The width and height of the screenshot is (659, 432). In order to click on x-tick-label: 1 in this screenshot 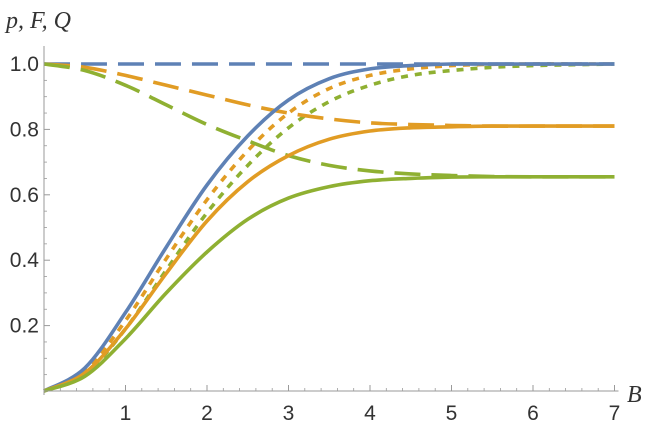, I will do `click(126, 413)`.